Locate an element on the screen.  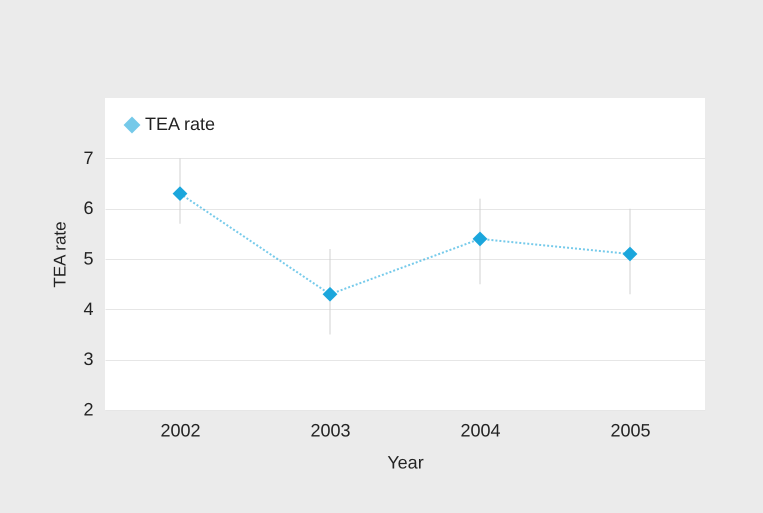
x-tick-label: 2002 is located at coordinates (180, 430).